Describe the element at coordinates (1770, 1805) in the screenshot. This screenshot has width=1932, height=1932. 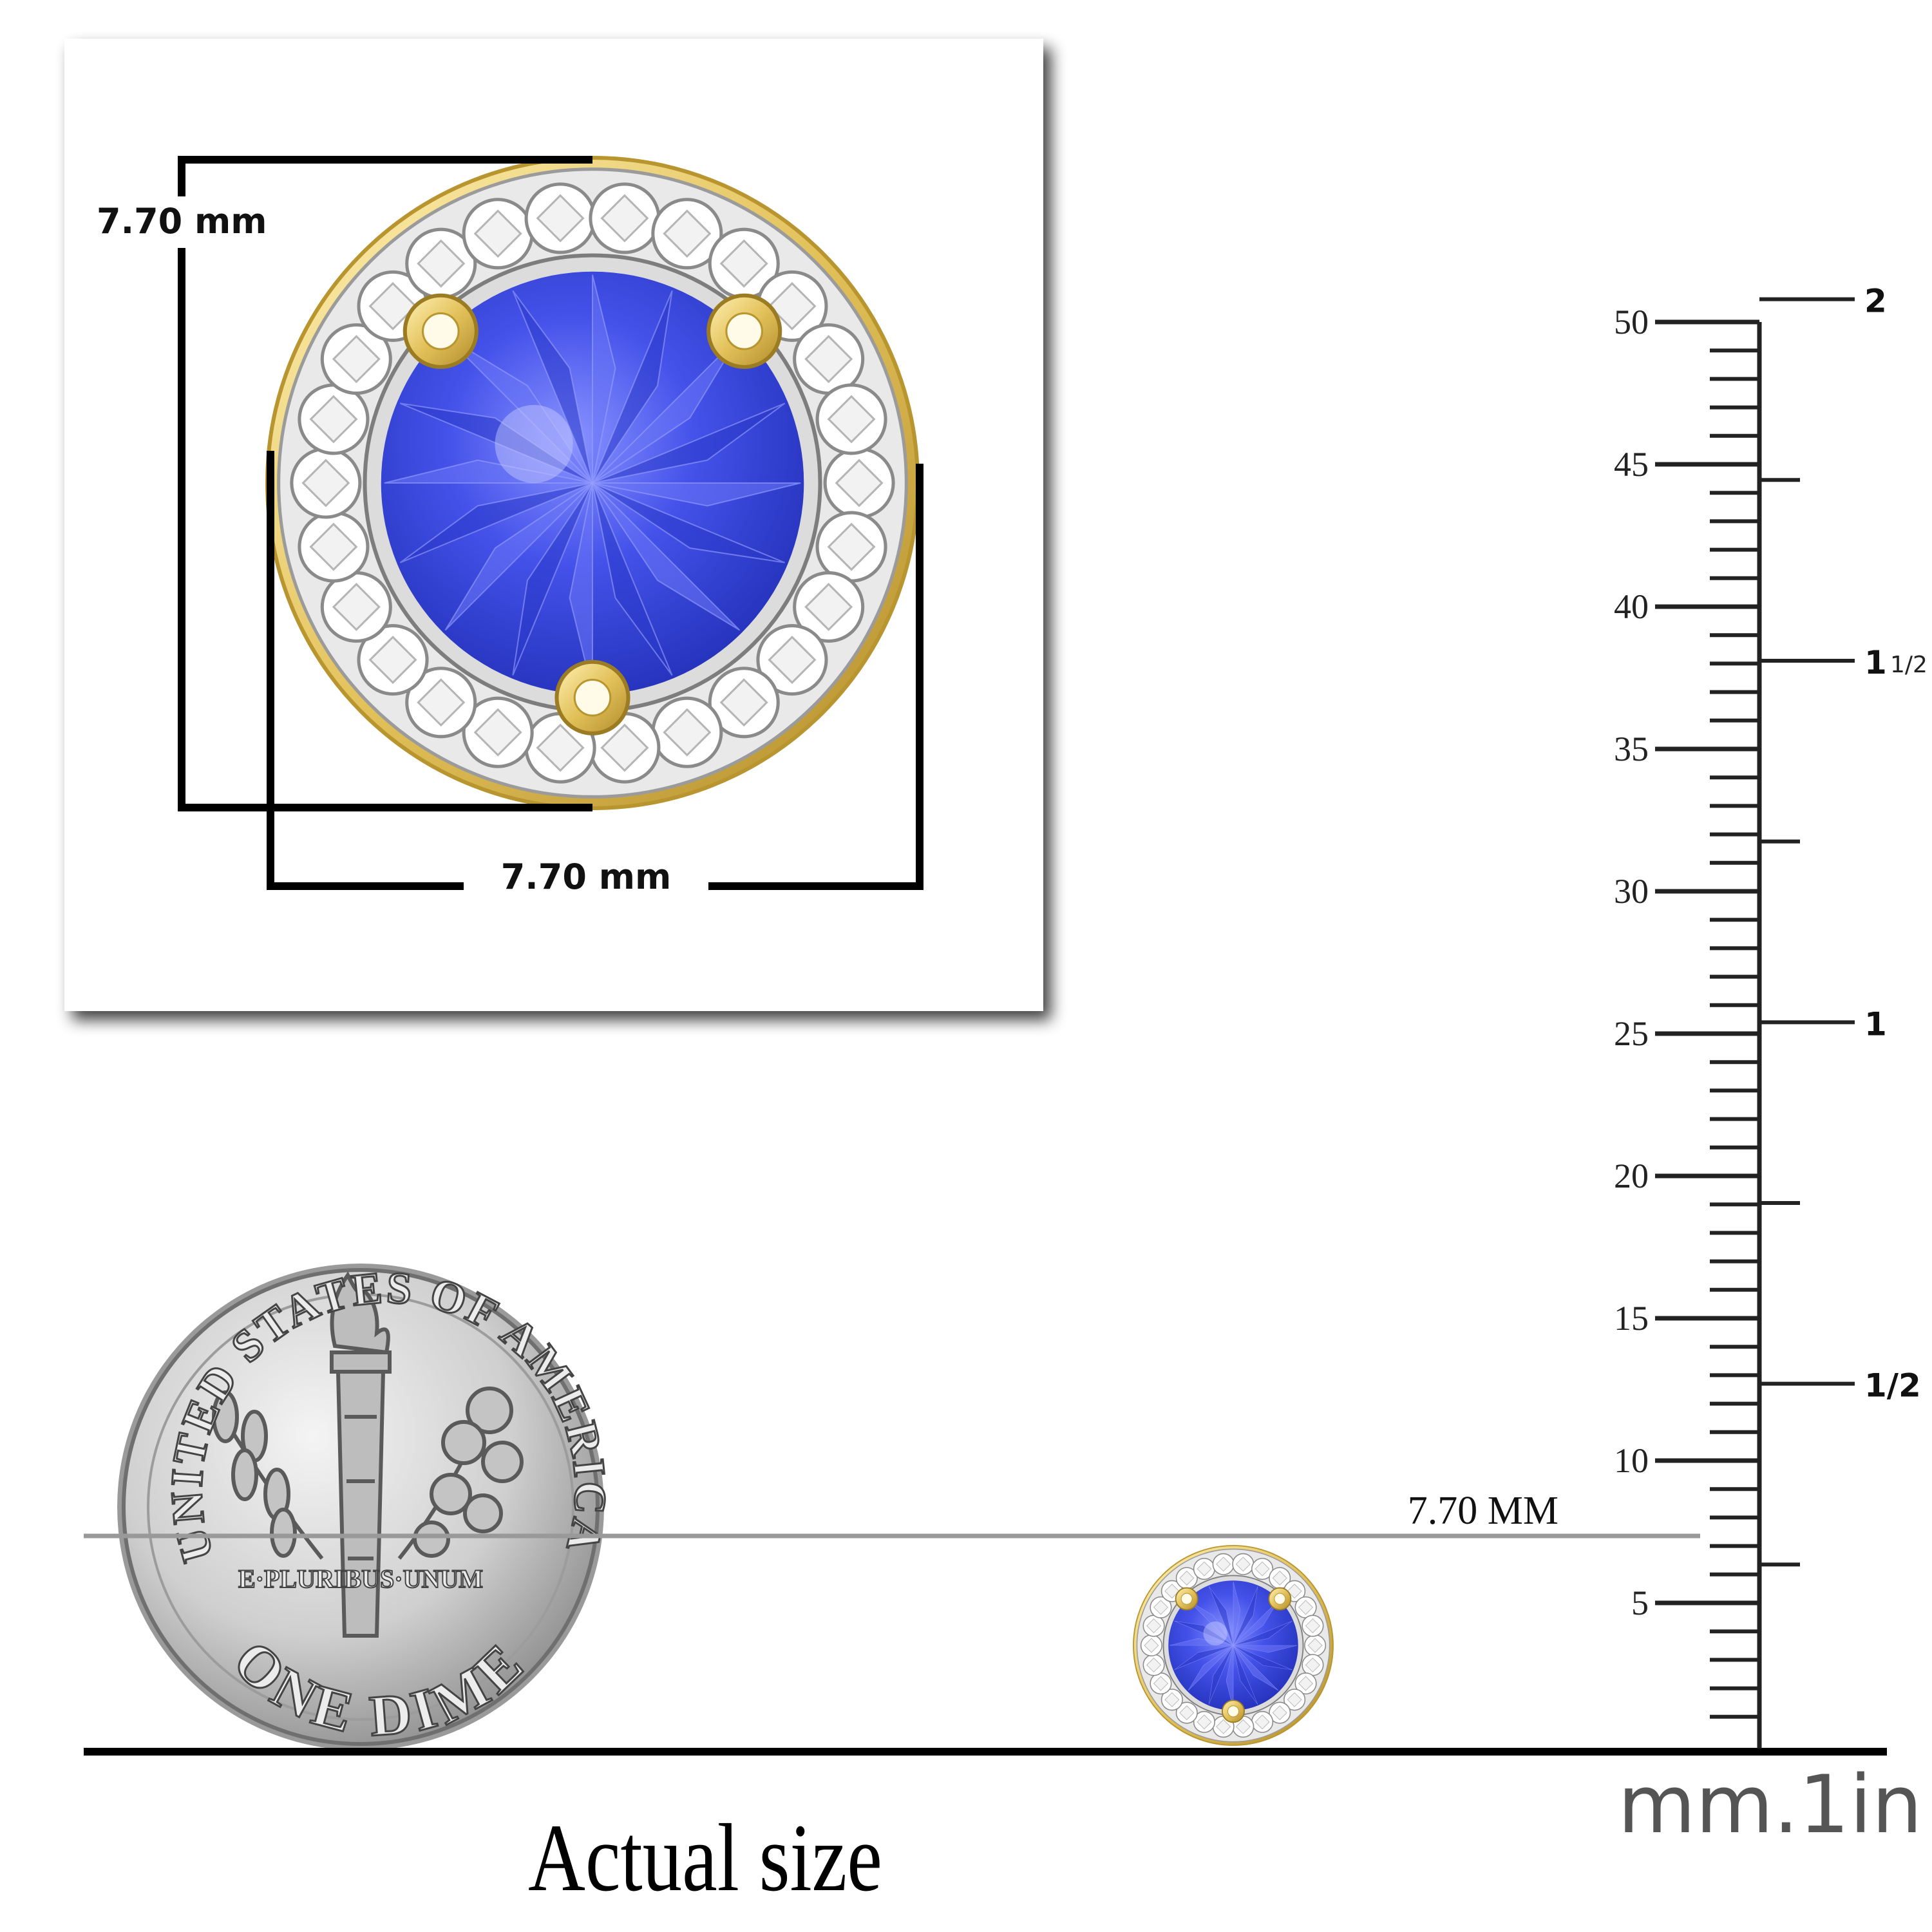
I see `ruler-unit-label: mm.1in` at that location.